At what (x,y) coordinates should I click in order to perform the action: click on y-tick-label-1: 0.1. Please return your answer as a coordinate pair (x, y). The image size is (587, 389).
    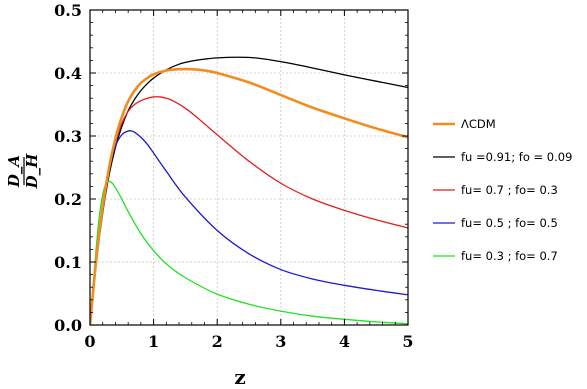
    Looking at the image, I should click on (68, 262).